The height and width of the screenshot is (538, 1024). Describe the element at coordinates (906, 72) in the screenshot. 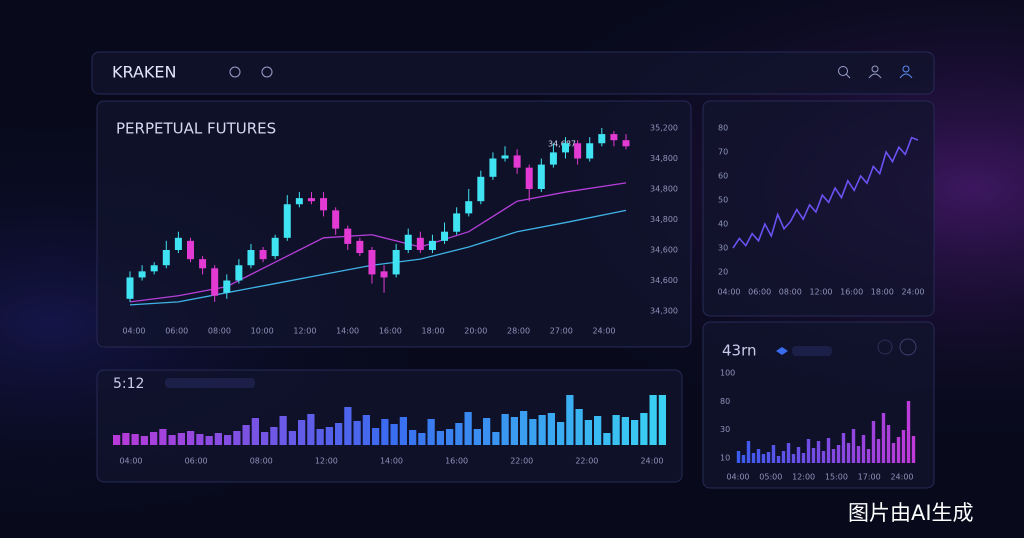

I see `account-icon` at that location.